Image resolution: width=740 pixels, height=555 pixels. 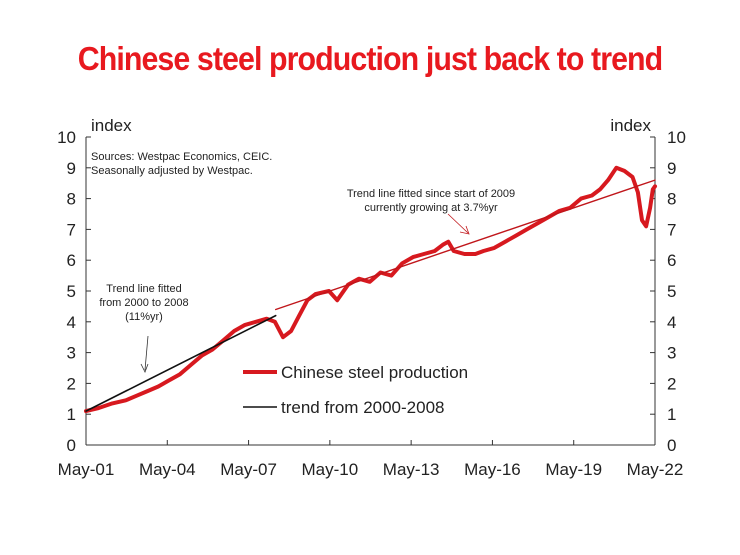 I want to click on x-tick-label: May-01, so click(x=86, y=469).